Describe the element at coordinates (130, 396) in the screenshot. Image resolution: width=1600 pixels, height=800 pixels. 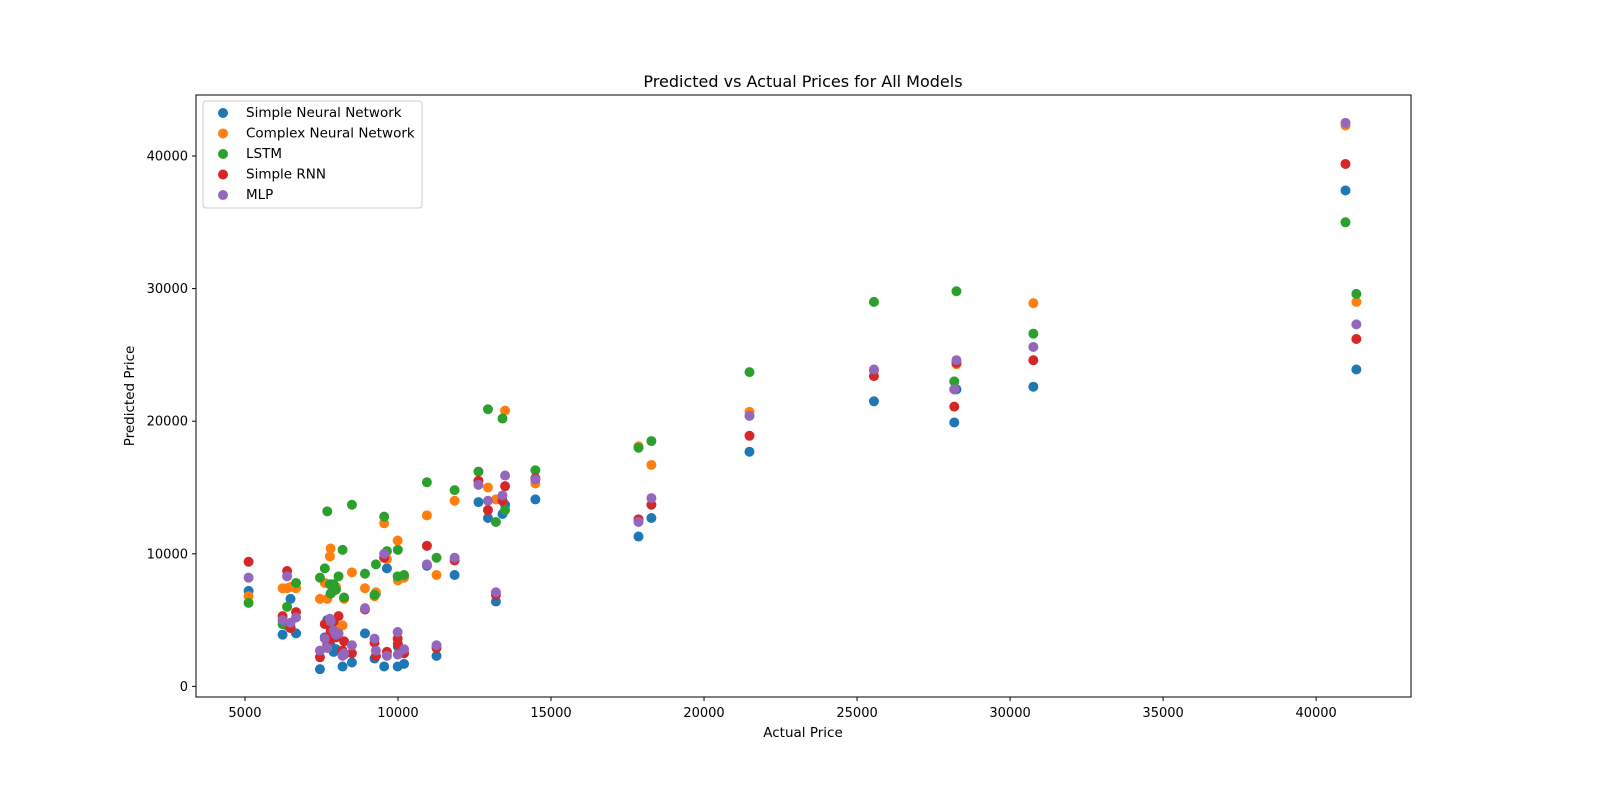
I see `y-axis-title: Predicted Price` at that location.